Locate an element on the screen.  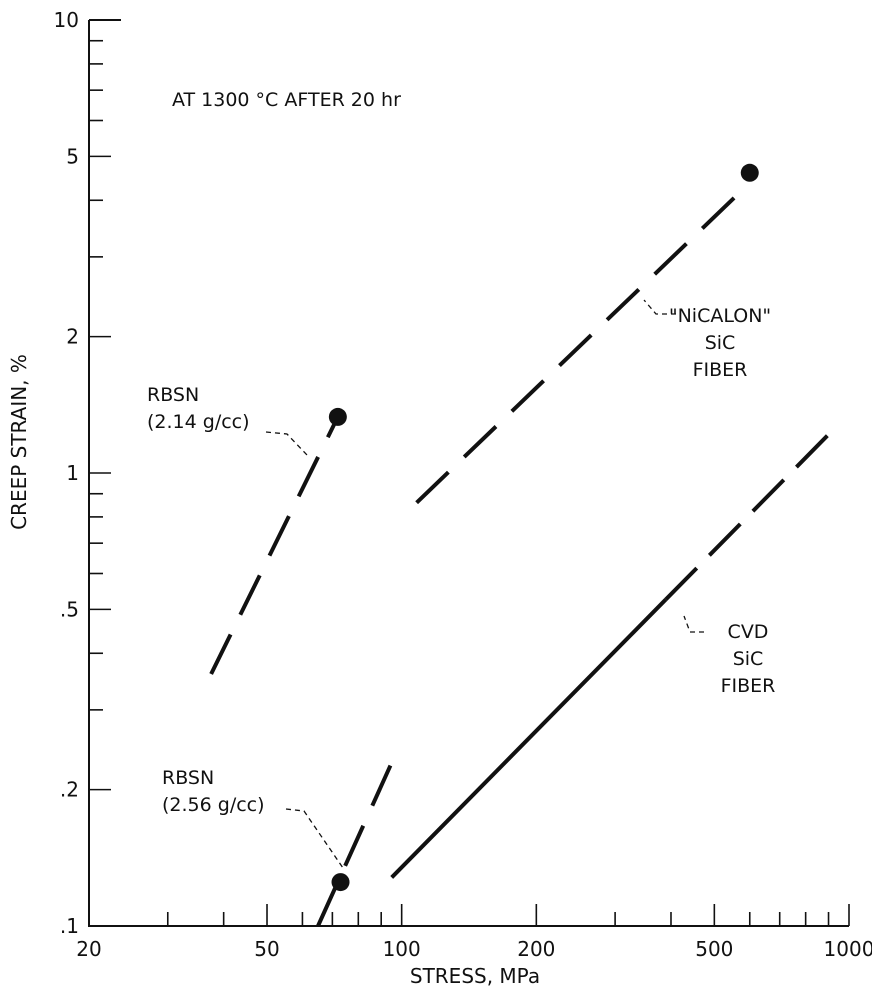
x-tick-label: 1000 is located at coordinates (848, 949).